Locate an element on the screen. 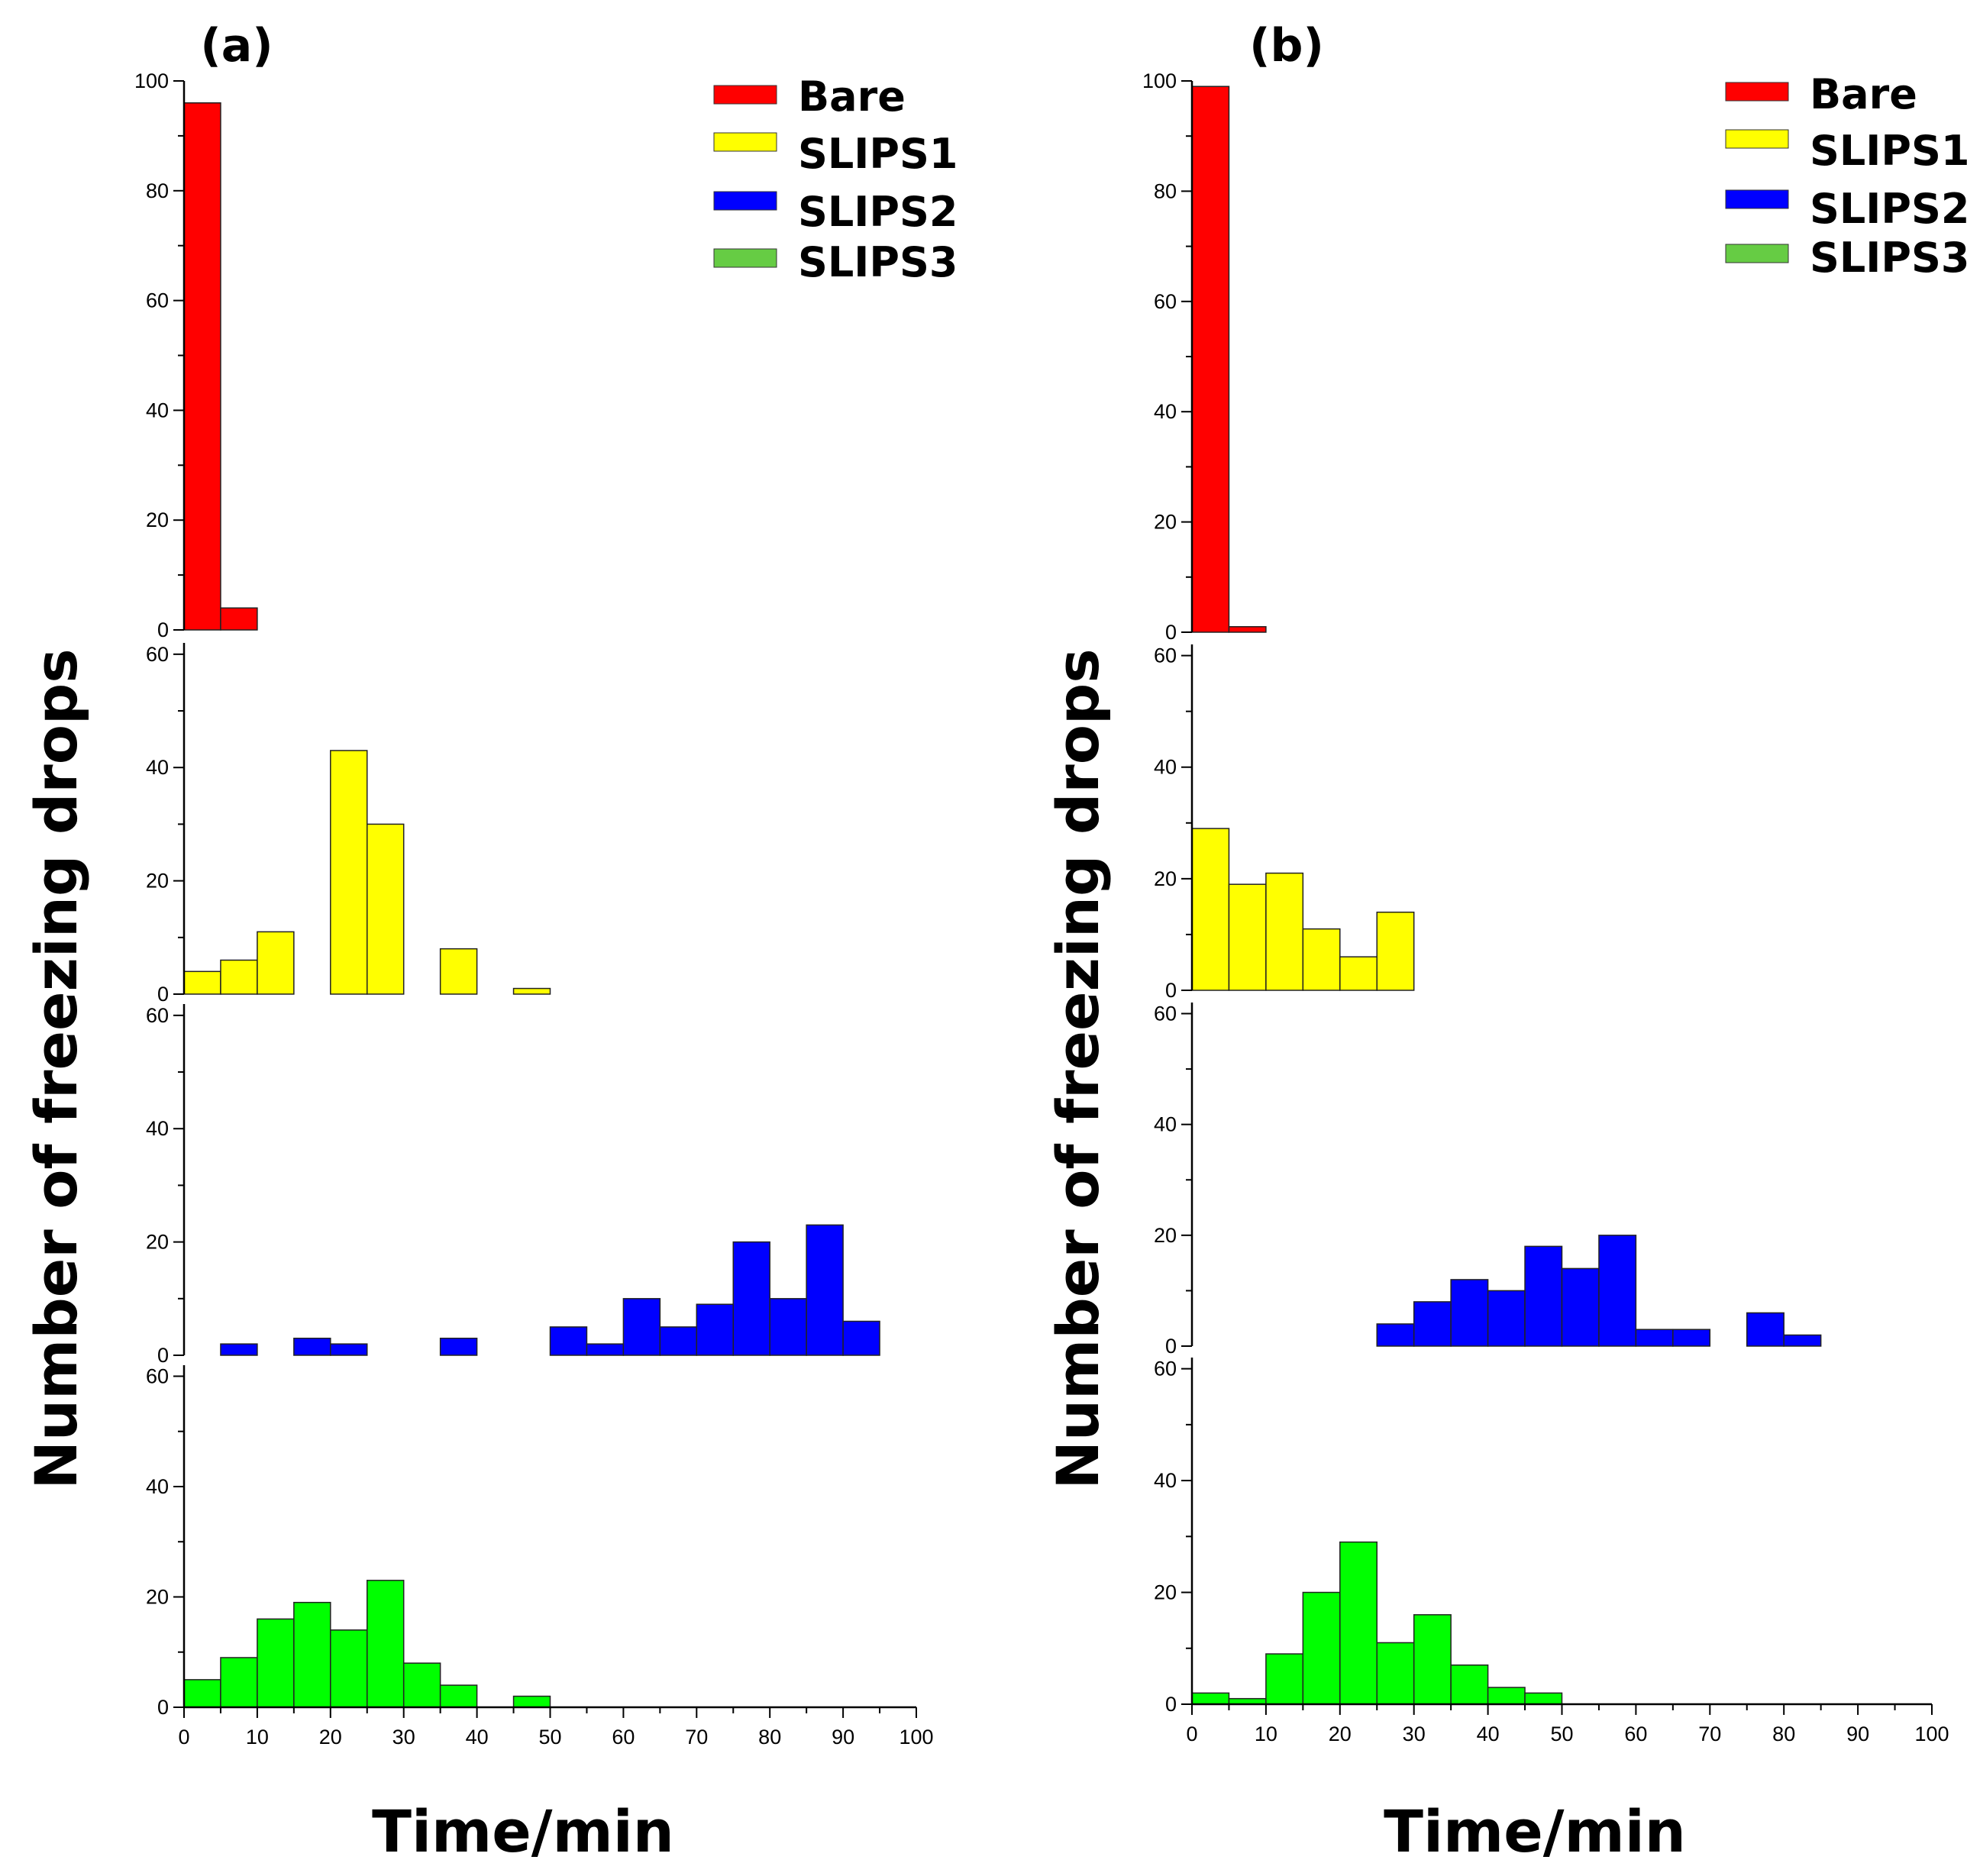 Image resolution: width=1967 pixels, height=1876 pixels. y-tick-label: 100 is located at coordinates (1159, 80).